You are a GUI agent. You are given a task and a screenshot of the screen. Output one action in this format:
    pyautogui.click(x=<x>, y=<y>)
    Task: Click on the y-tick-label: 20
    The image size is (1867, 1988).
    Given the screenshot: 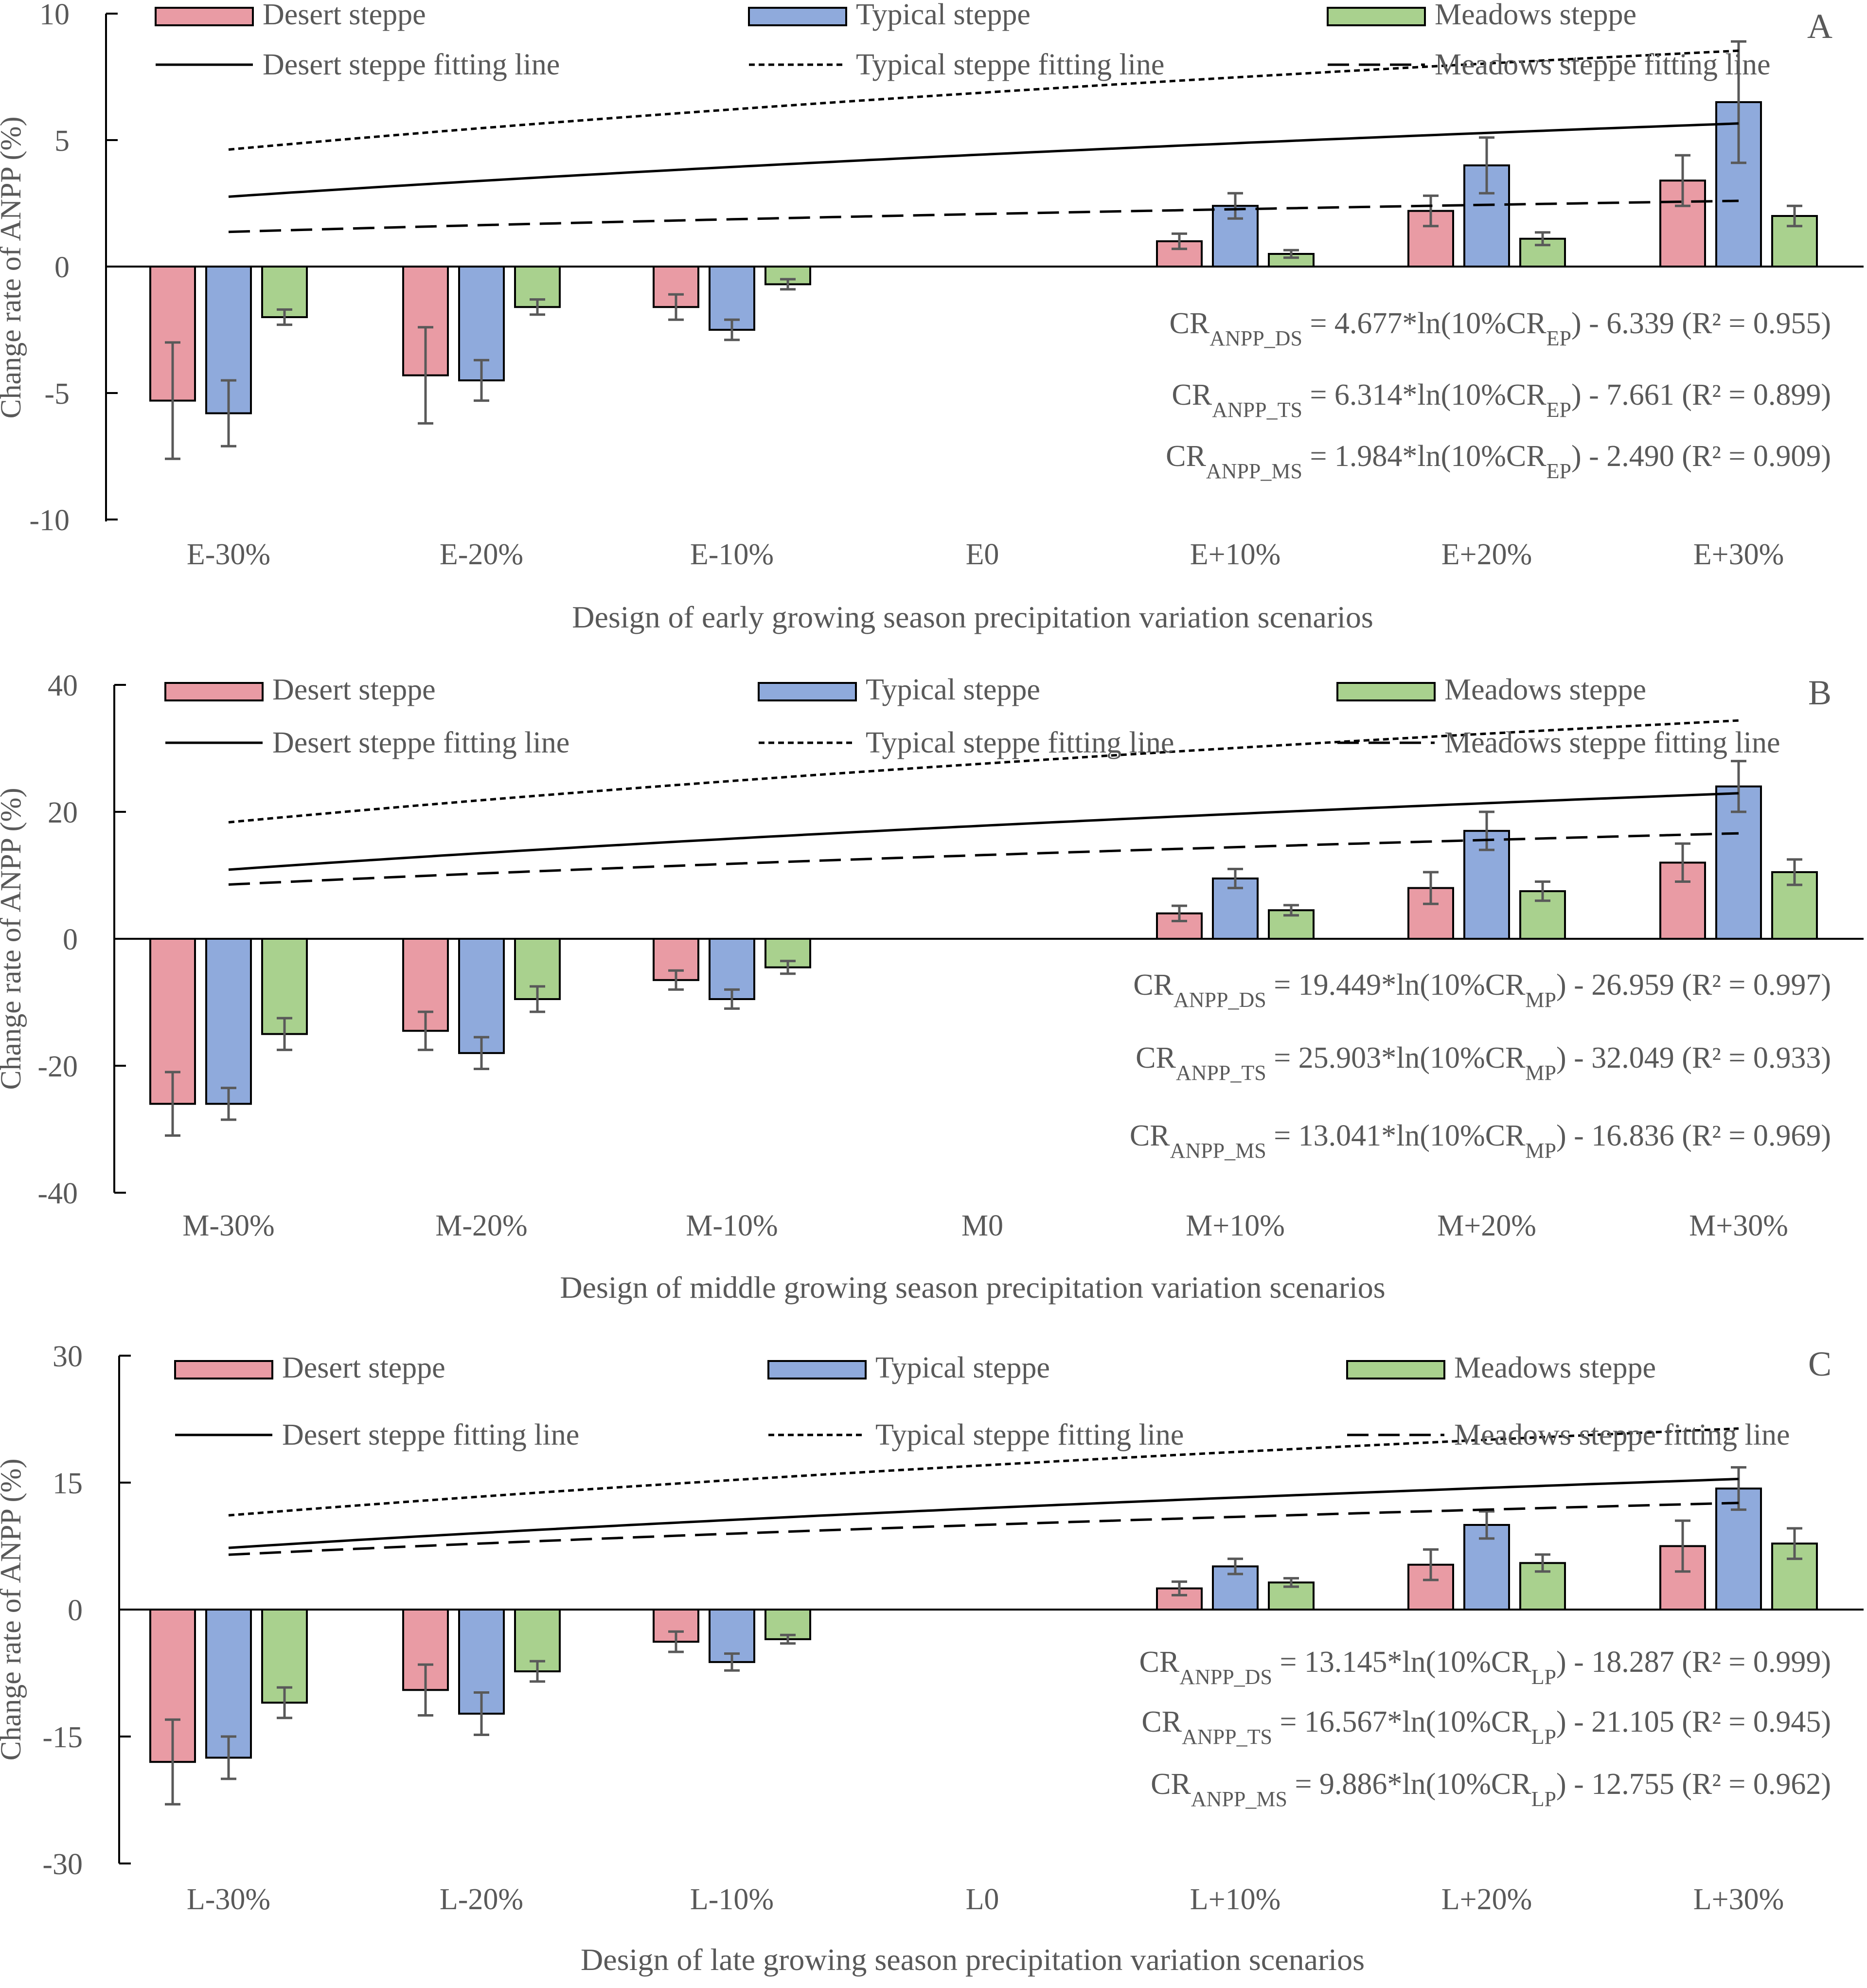 What is the action you would take?
    pyautogui.click(x=63, y=812)
    